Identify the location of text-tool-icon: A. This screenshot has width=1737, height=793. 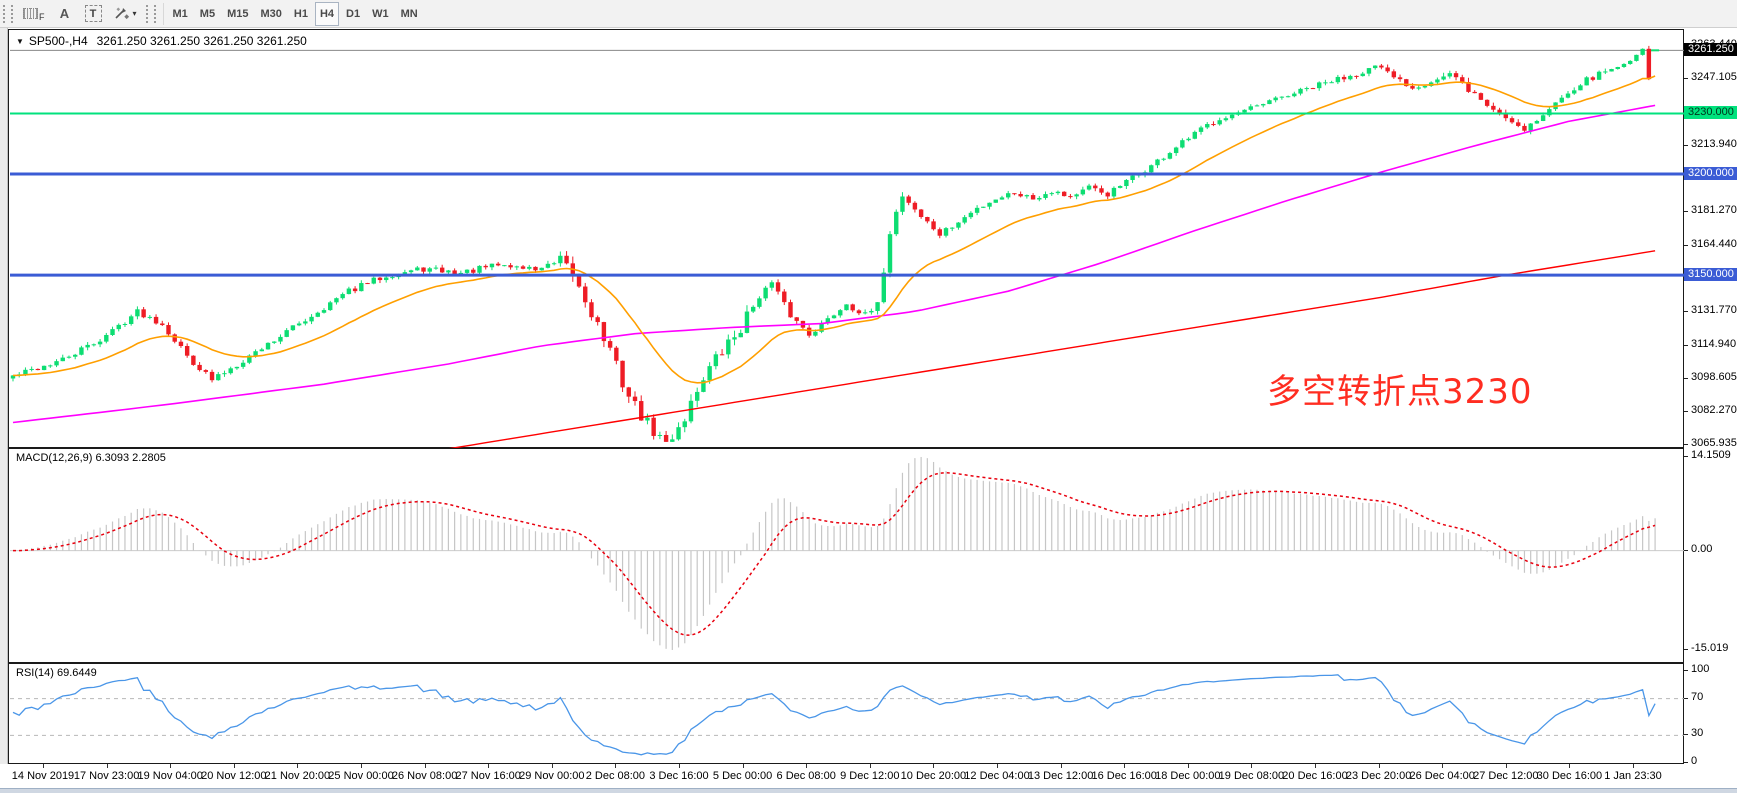
(64, 13).